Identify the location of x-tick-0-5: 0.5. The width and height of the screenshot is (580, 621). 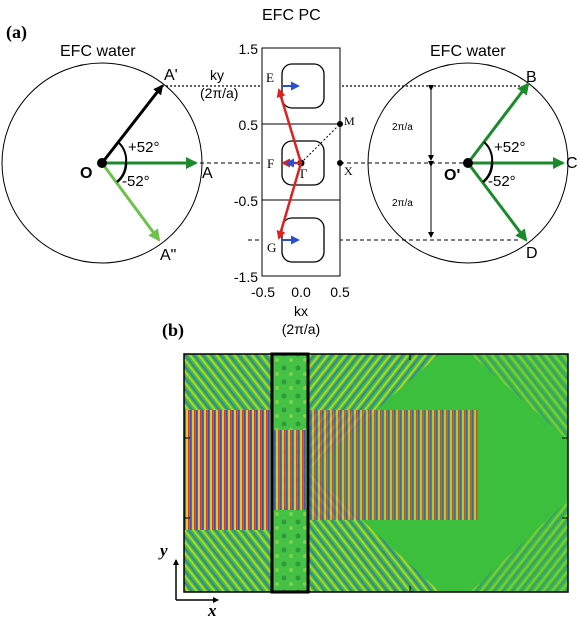
(340, 292).